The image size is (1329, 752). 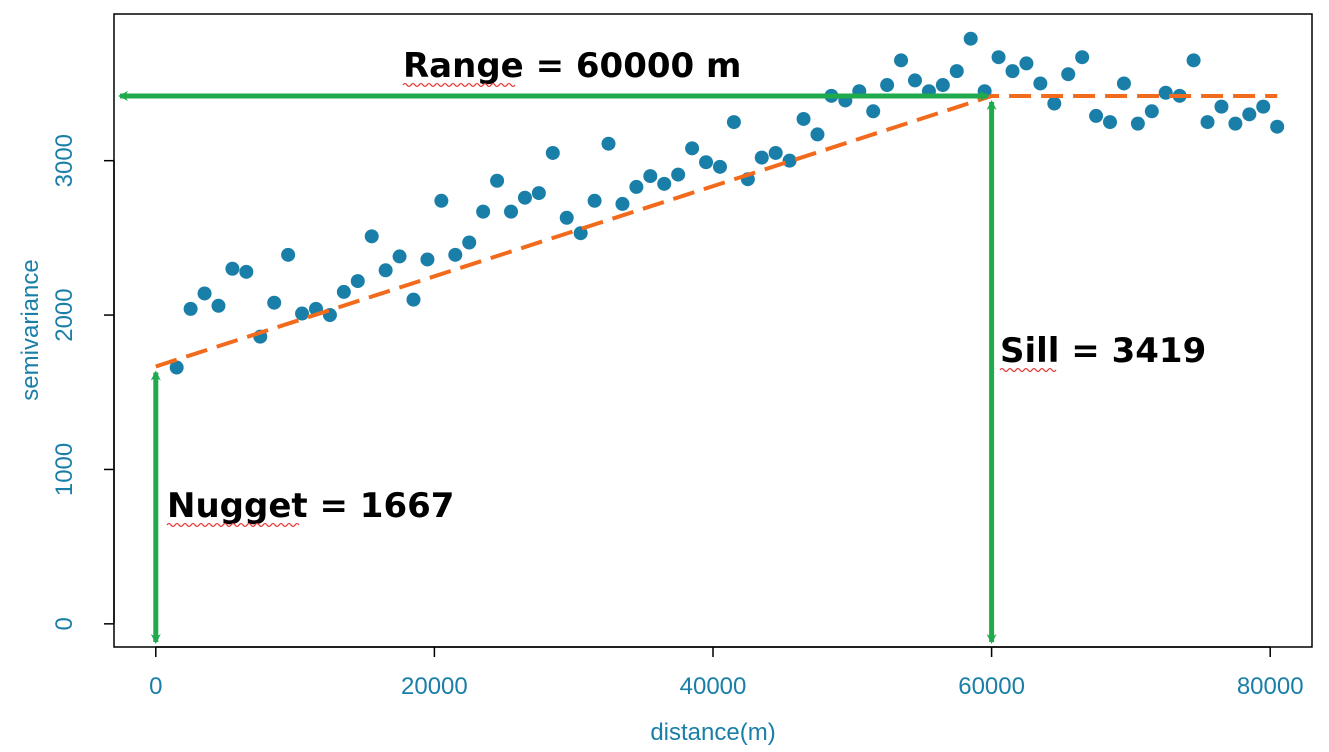 I want to click on spellcheck-underline-sill, so click(x=1028, y=370).